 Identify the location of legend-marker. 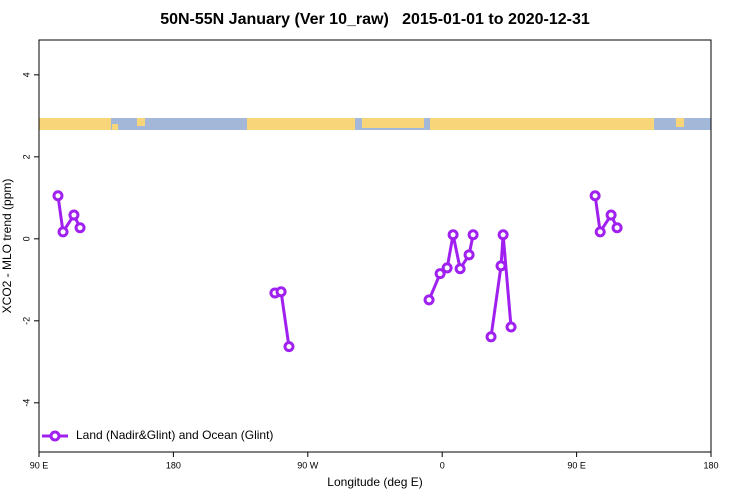
(55, 436).